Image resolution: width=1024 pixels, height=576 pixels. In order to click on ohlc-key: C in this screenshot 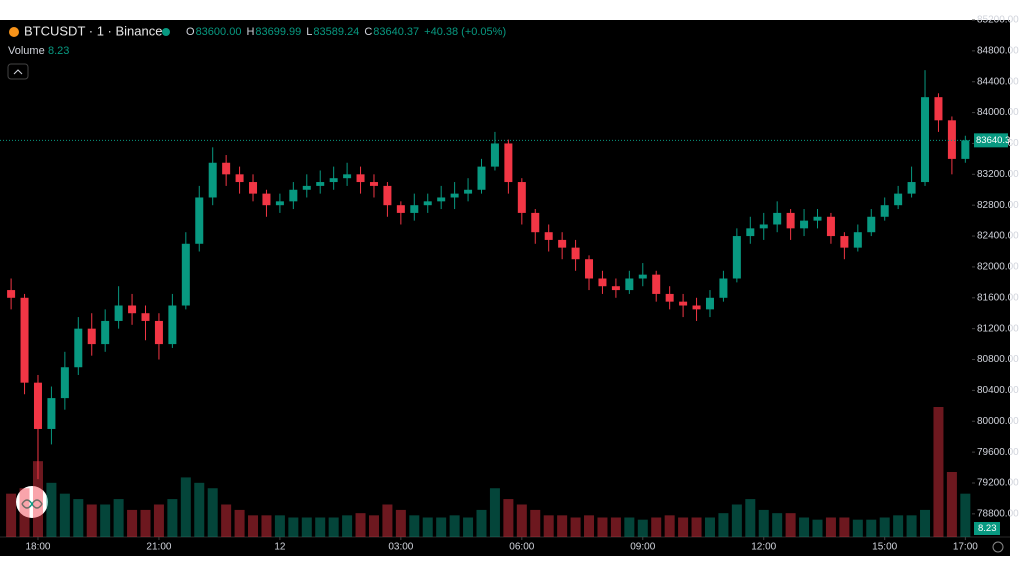, I will do `click(368, 32)`.